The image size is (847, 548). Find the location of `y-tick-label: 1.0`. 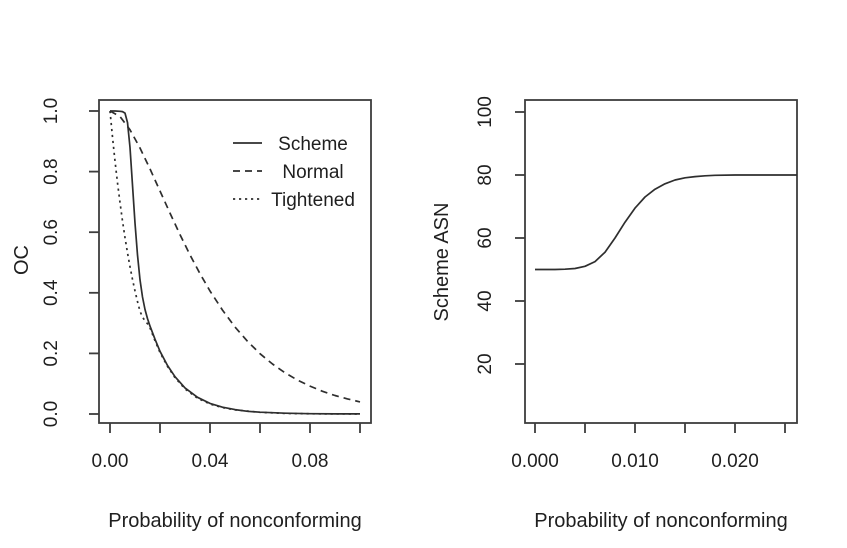

y-tick-label: 1.0 is located at coordinates (51, 111).